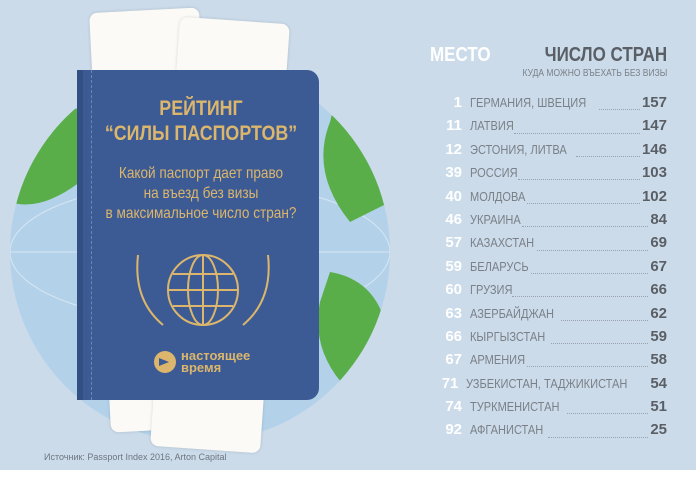 The height and width of the screenshot is (479, 700). I want to click on country: ГЕРМАНИЯ, ШВЕЦИЯ, so click(528, 102).